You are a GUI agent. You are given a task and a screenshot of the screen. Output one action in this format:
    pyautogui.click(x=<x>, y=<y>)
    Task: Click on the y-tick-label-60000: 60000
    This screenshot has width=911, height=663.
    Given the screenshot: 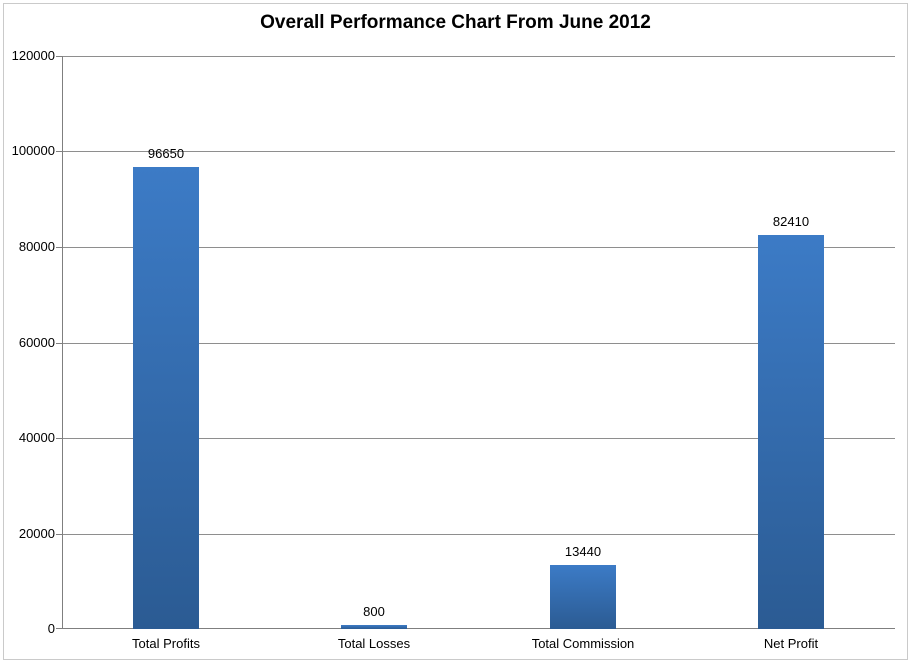 What is the action you would take?
    pyautogui.click(x=36, y=342)
    